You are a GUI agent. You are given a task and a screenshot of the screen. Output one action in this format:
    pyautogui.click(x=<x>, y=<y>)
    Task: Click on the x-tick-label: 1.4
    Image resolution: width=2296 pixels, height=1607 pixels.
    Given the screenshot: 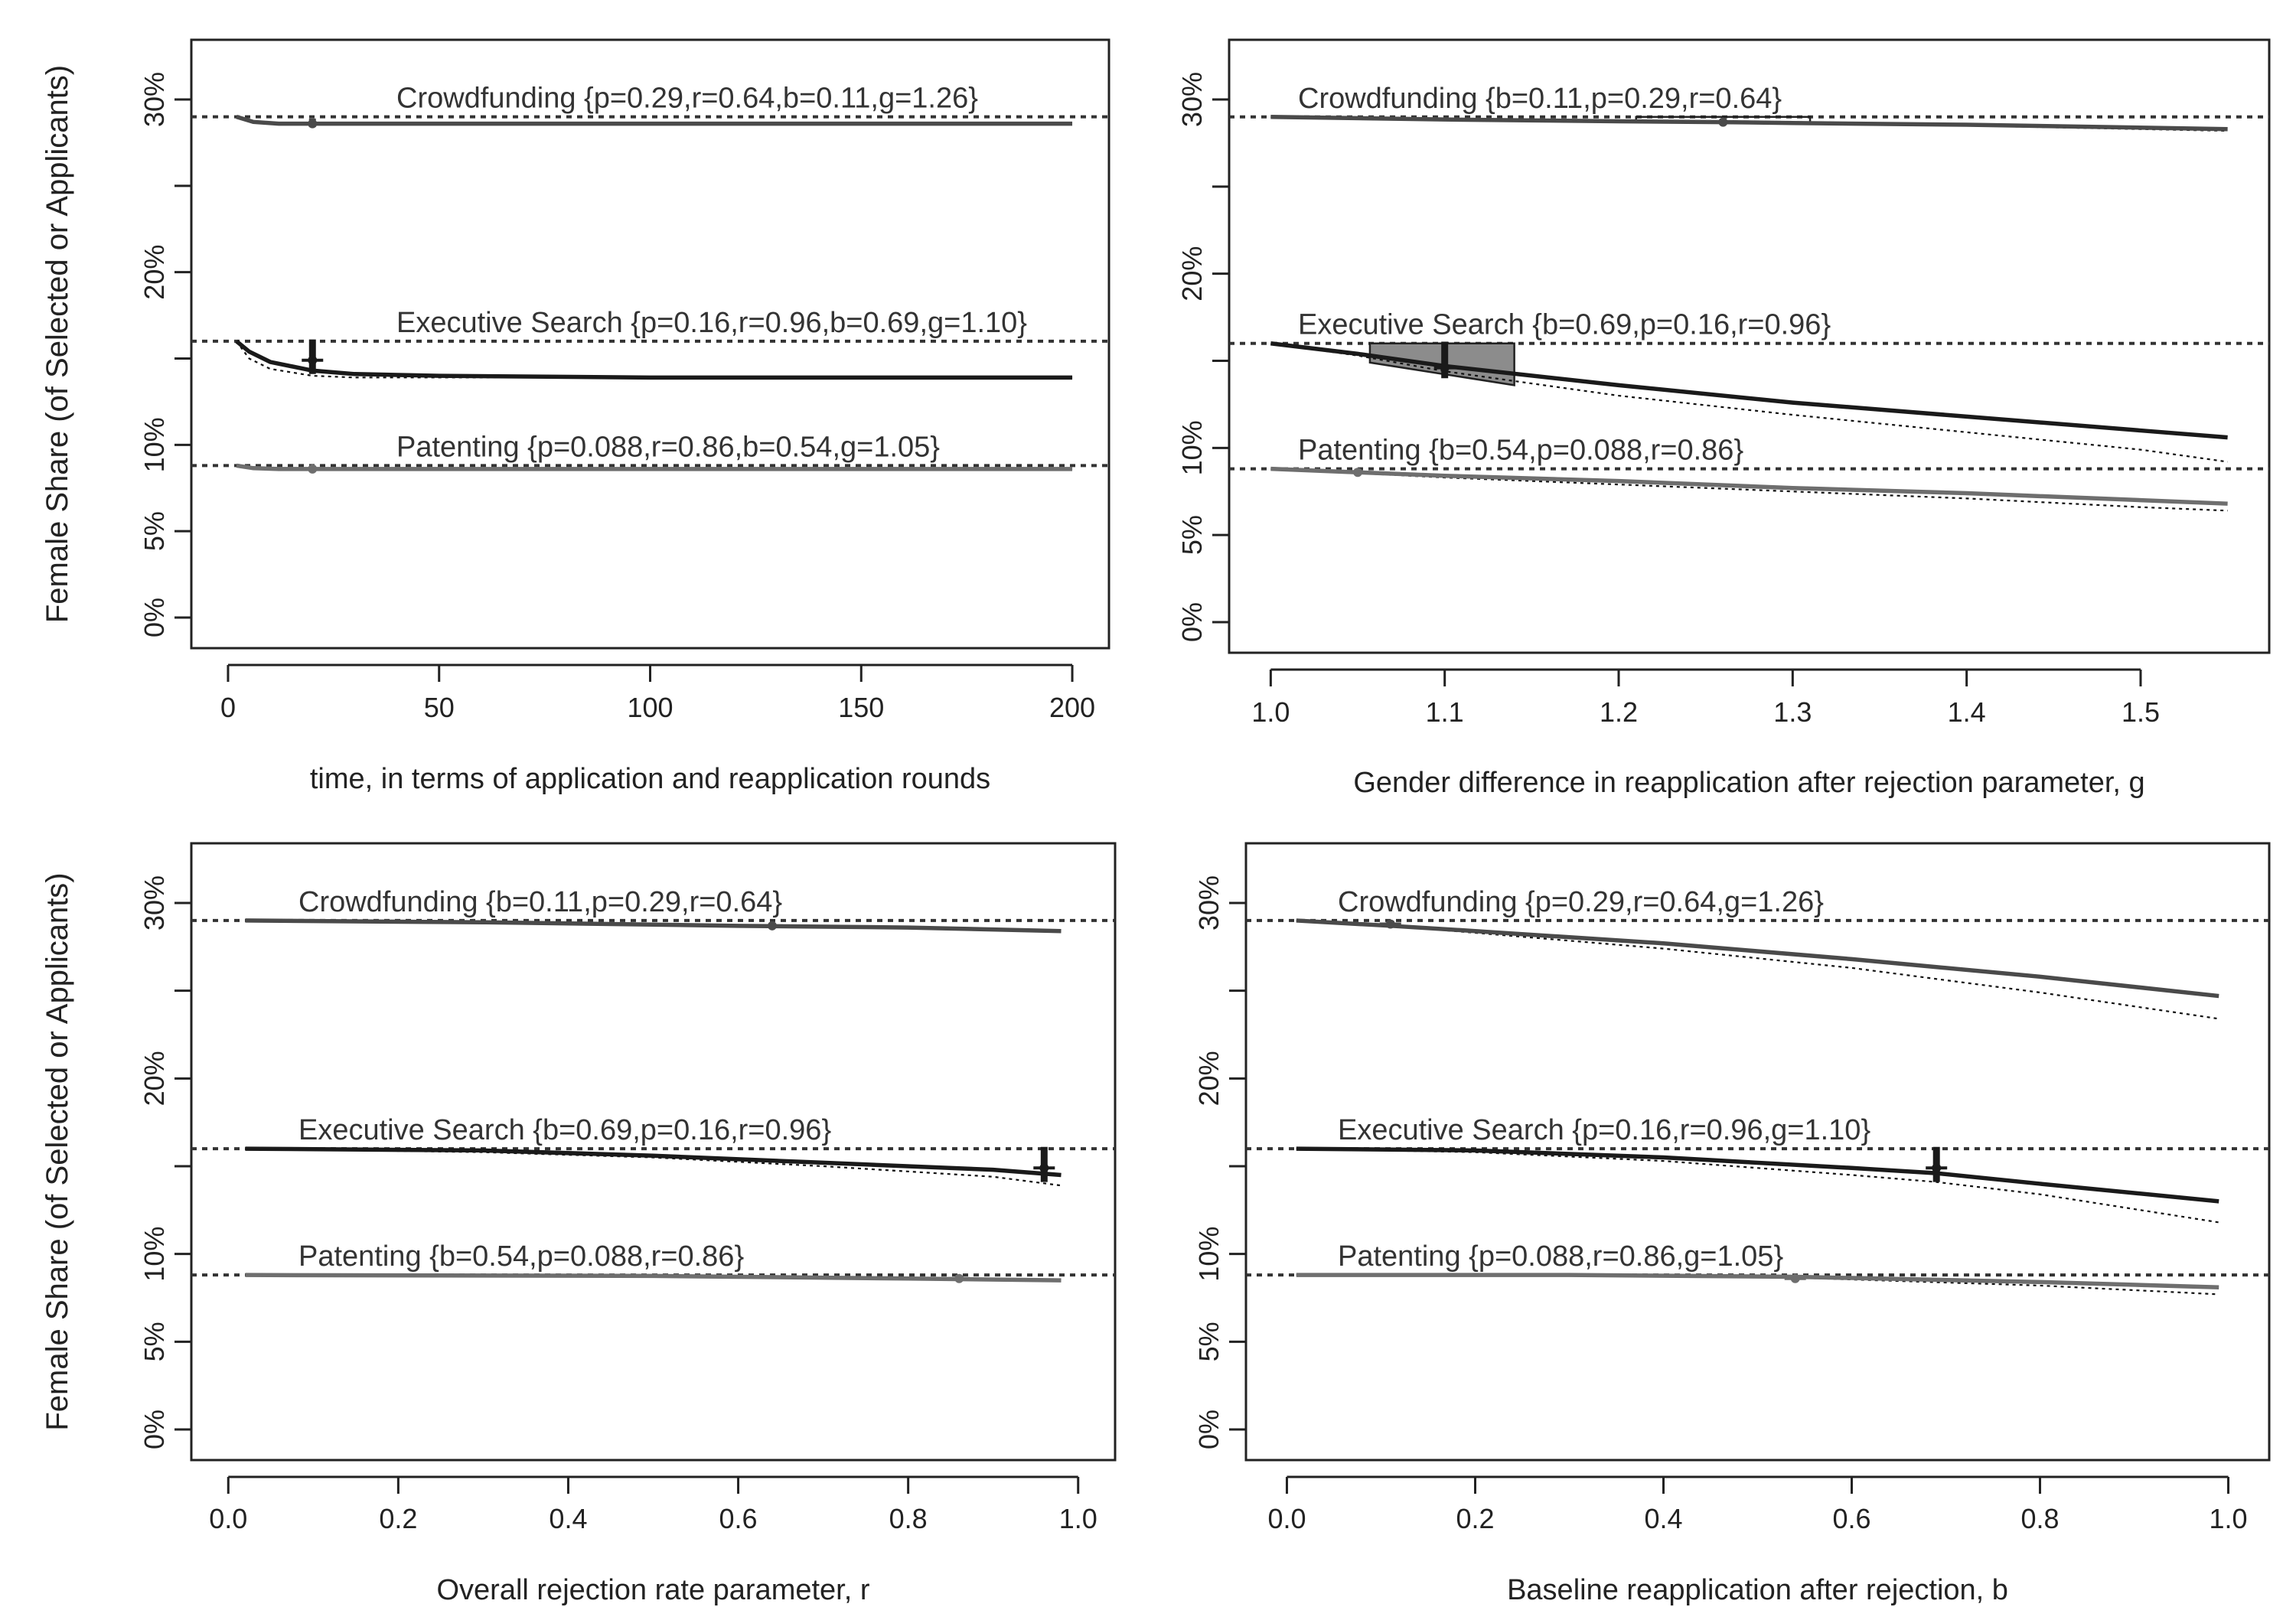 What is the action you would take?
    pyautogui.click(x=1967, y=712)
    